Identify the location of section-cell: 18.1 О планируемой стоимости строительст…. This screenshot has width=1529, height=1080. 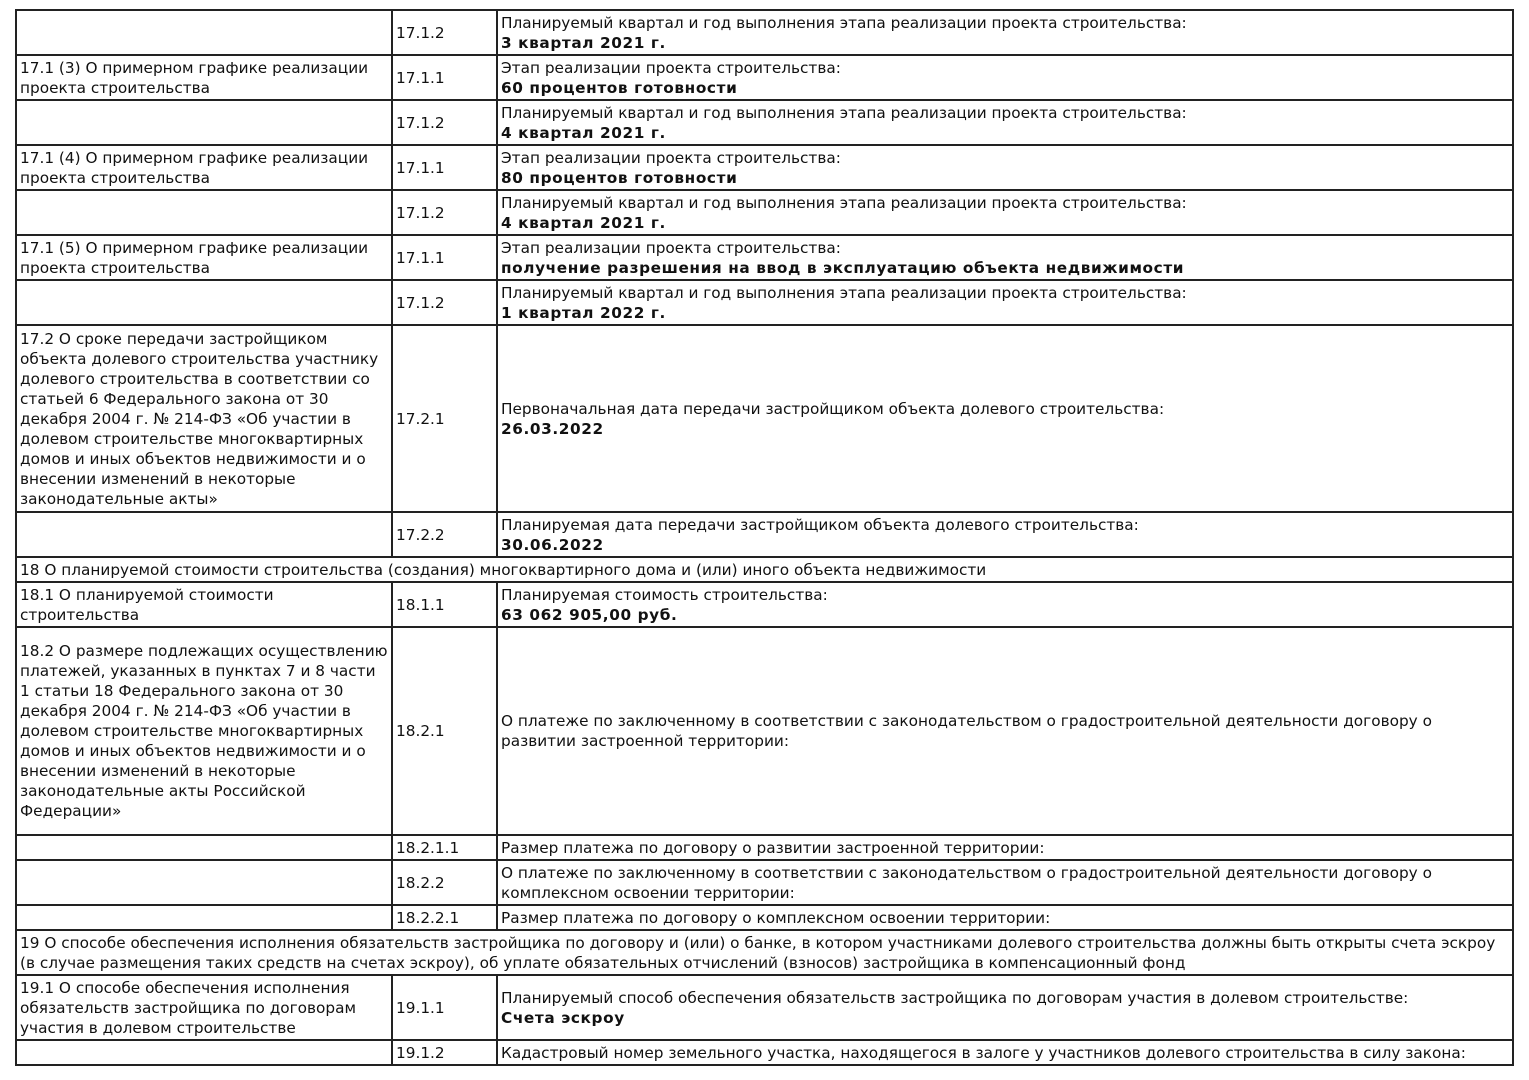
(204, 604).